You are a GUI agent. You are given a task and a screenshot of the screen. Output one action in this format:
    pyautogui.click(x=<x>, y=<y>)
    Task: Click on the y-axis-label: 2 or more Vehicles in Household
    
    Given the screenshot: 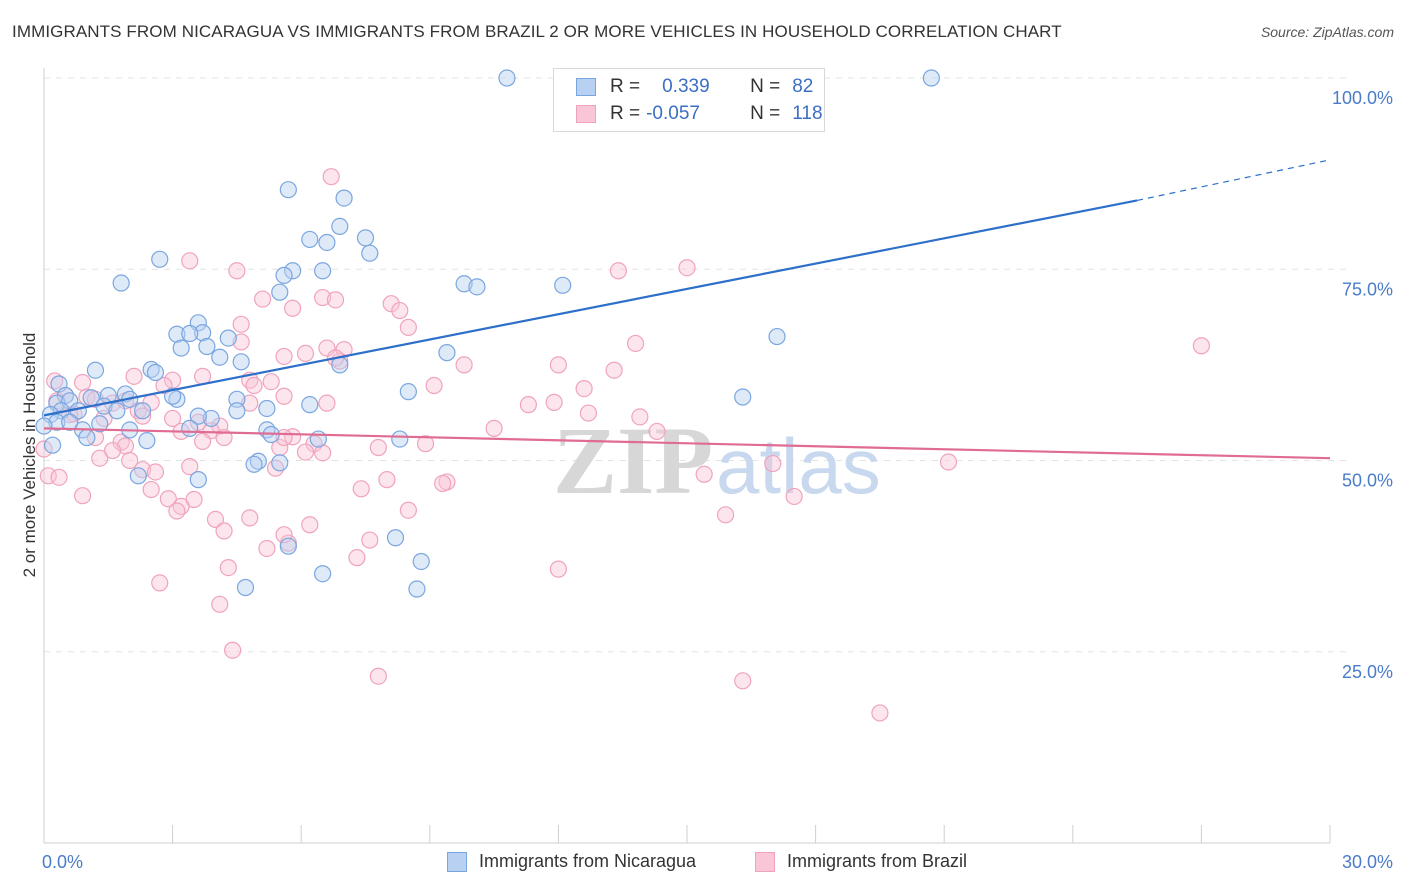 What is the action you would take?
    pyautogui.click(x=29, y=455)
    